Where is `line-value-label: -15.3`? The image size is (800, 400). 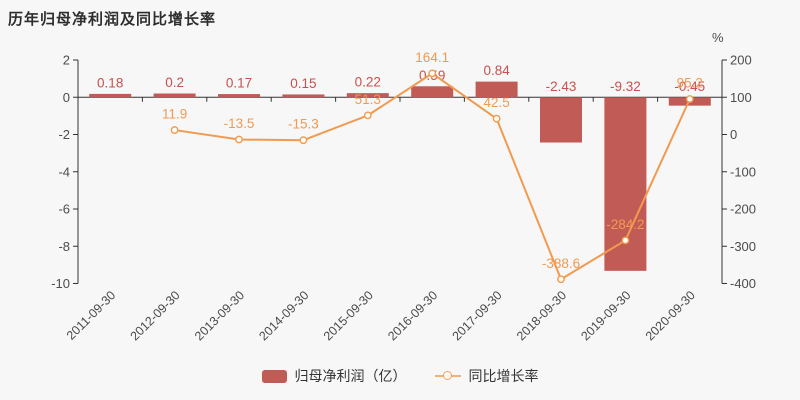
line-value-label: -15.3 is located at coordinates (303, 124).